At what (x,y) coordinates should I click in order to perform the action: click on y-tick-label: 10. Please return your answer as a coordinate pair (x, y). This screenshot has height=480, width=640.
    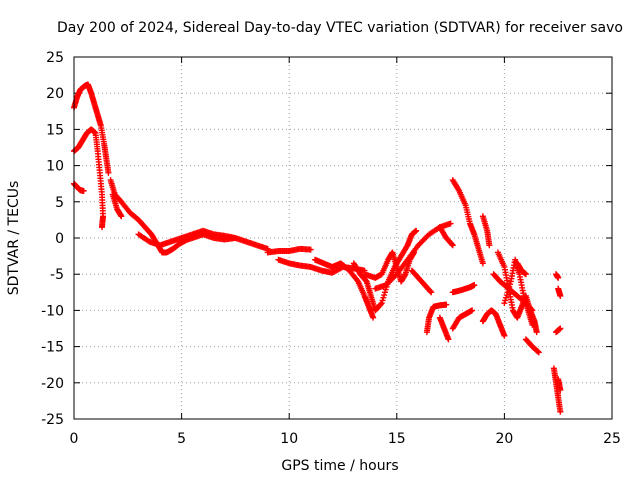
    Looking at the image, I should click on (55, 167).